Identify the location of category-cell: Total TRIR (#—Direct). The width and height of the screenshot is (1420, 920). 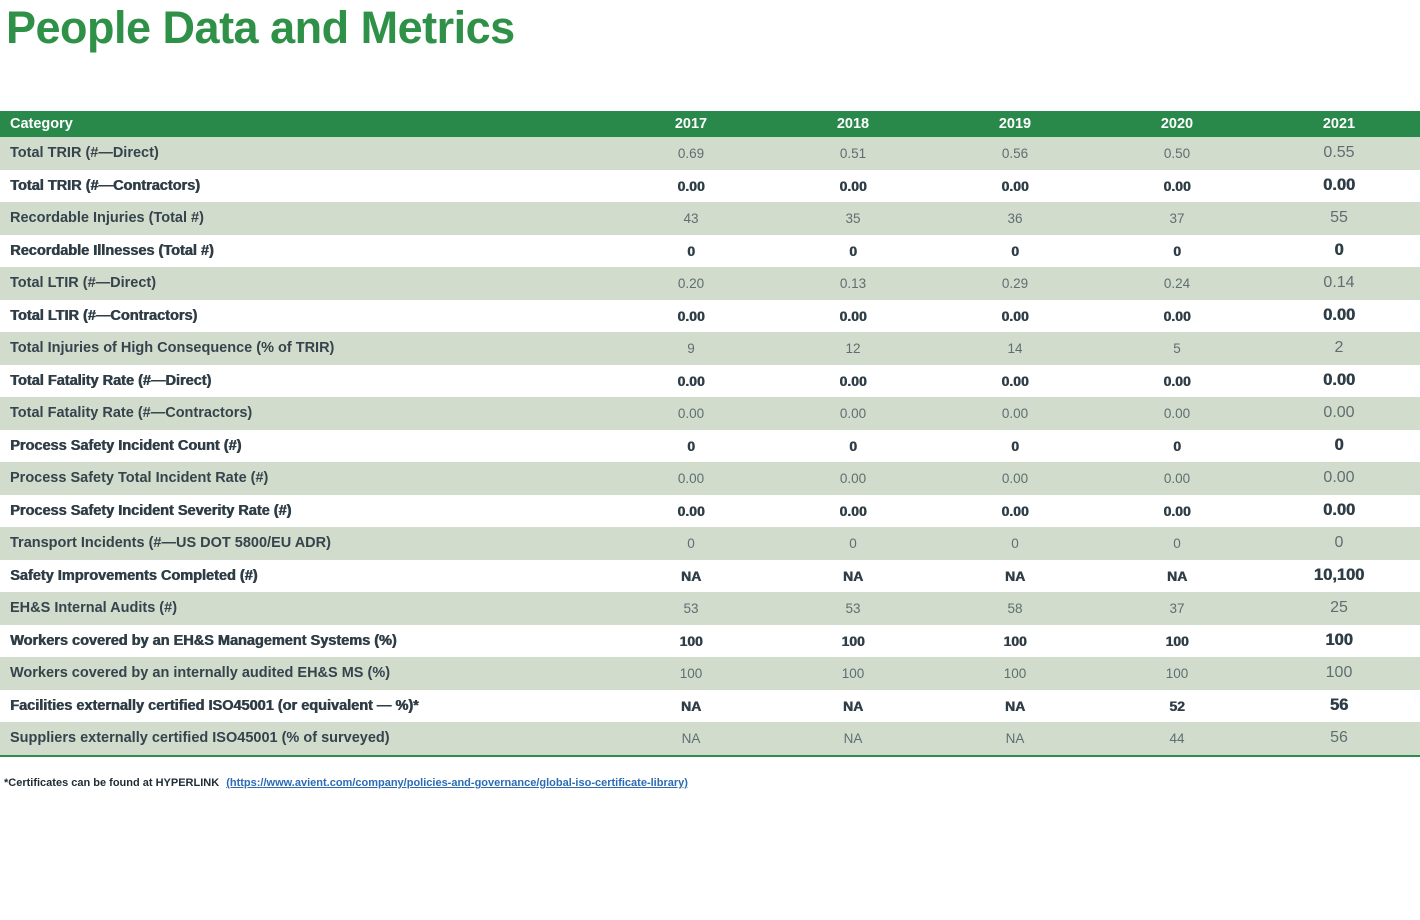
(84, 153).